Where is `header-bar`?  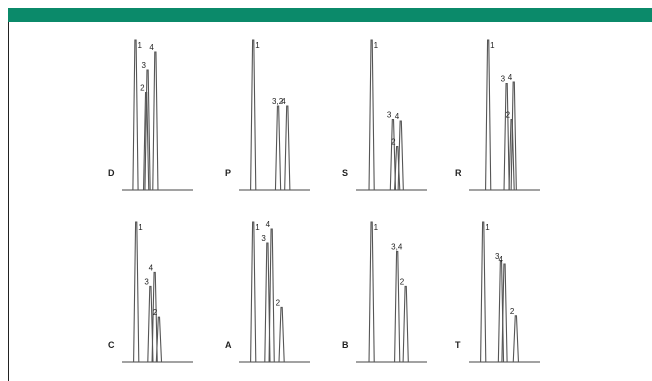 header-bar is located at coordinates (330, 15).